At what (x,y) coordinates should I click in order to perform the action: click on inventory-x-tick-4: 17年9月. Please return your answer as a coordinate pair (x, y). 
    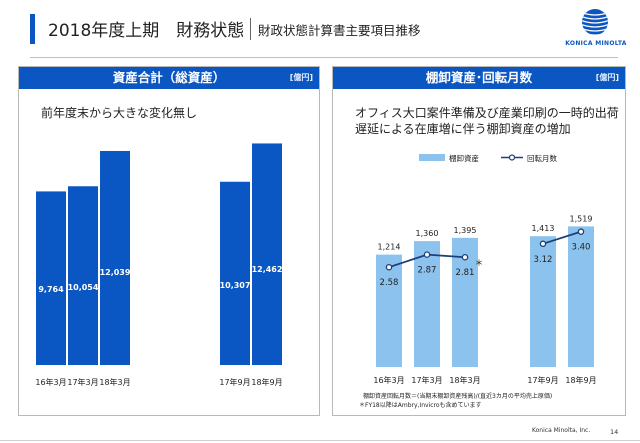
    Looking at the image, I should click on (542, 380).